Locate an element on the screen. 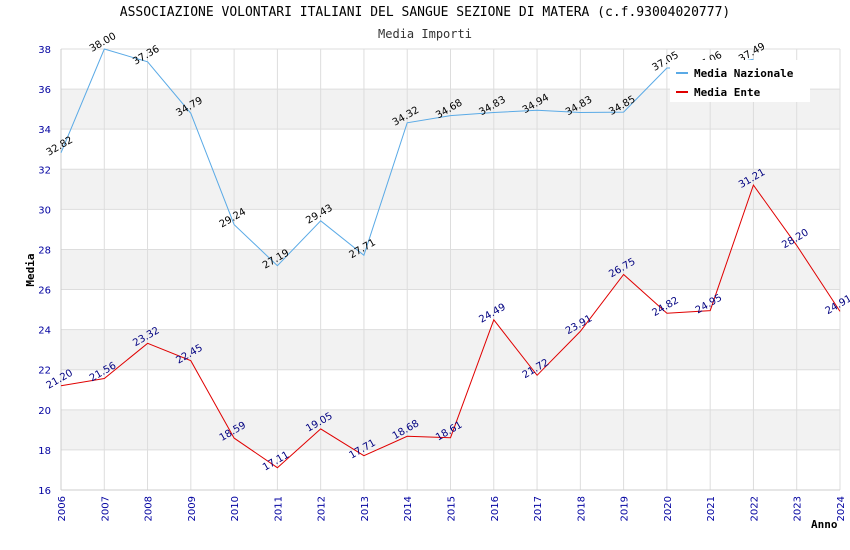  x-tick-label: 2009 is located at coordinates (192, 508).